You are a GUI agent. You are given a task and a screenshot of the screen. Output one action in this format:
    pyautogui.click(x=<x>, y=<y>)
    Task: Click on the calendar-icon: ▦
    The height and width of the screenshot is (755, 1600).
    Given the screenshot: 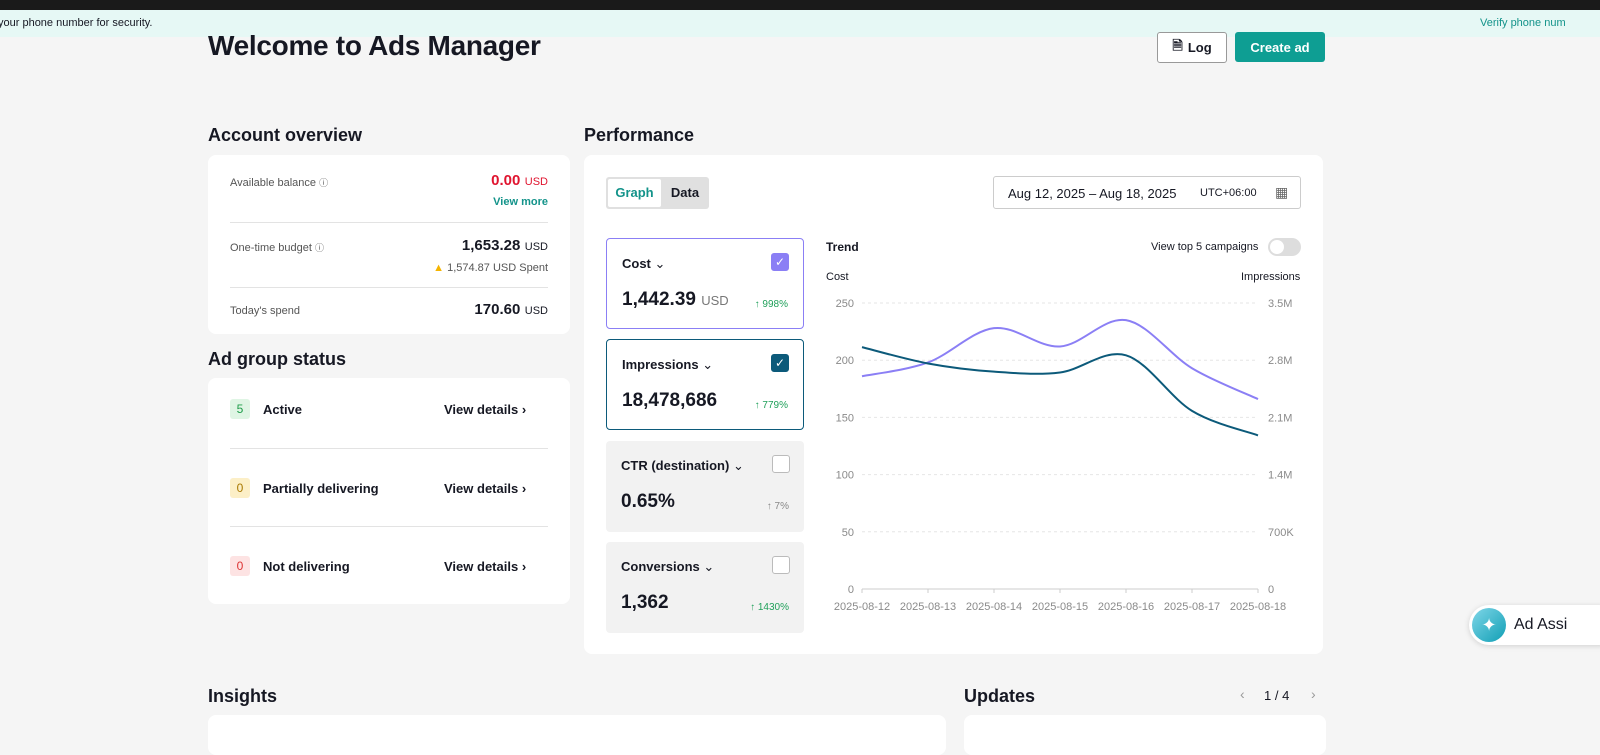 What is the action you would take?
    pyautogui.click(x=1282, y=192)
    